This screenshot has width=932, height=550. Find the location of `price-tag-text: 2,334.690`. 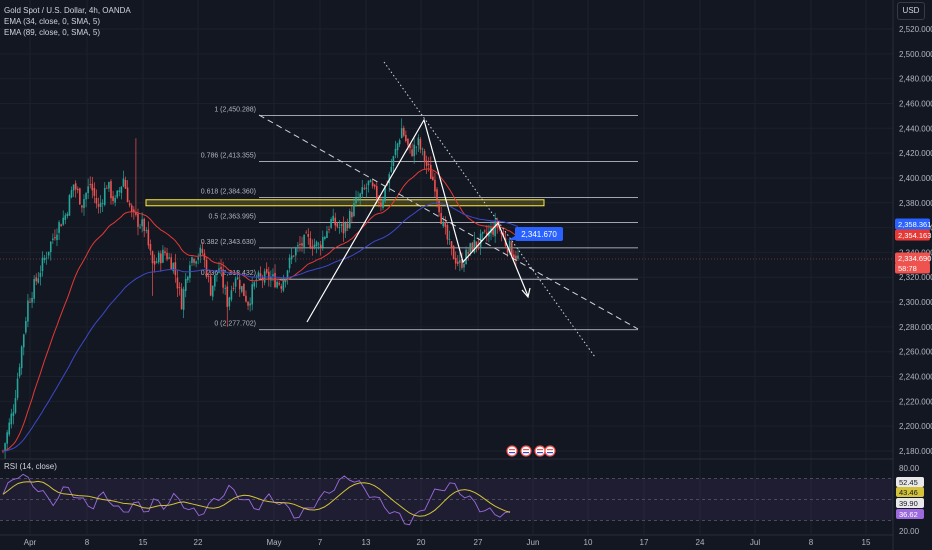

price-tag-text: 2,334.690 is located at coordinates (914, 258).